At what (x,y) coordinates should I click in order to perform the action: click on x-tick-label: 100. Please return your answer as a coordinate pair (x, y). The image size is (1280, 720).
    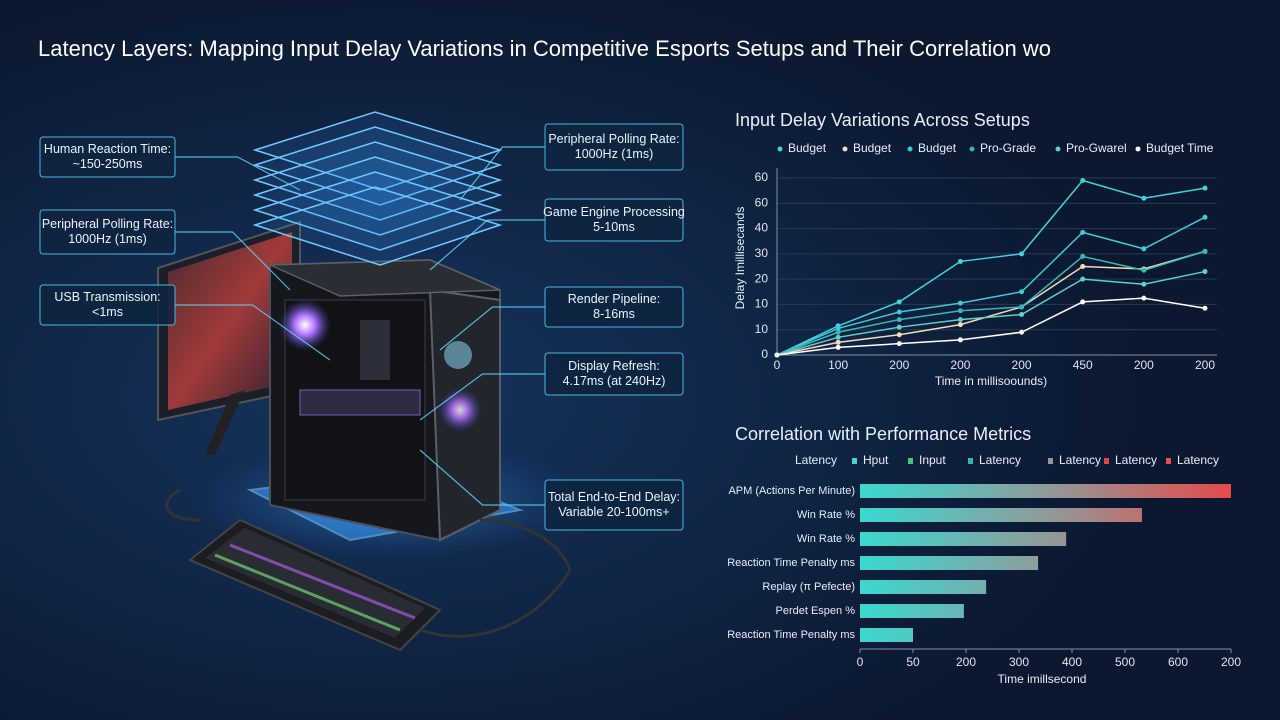
    Looking at the image, I should click on (838, 365).